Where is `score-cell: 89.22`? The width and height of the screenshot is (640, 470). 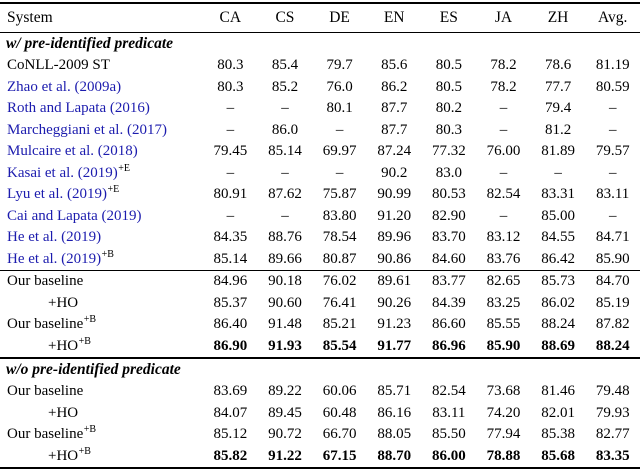
score-cell: 89.22 is located at coordinates (285, 391).